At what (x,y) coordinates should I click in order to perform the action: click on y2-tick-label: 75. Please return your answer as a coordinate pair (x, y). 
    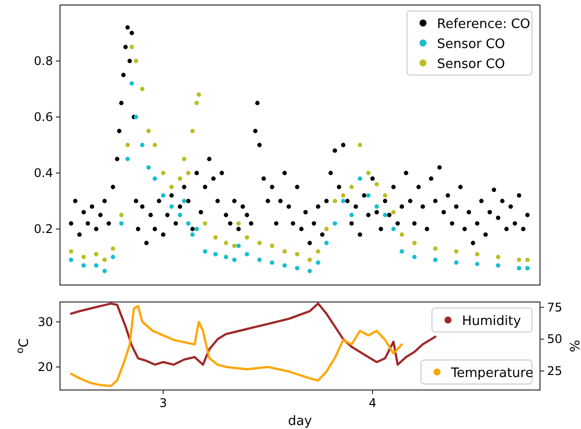
    Looking at the image, I should click on (554, 307).